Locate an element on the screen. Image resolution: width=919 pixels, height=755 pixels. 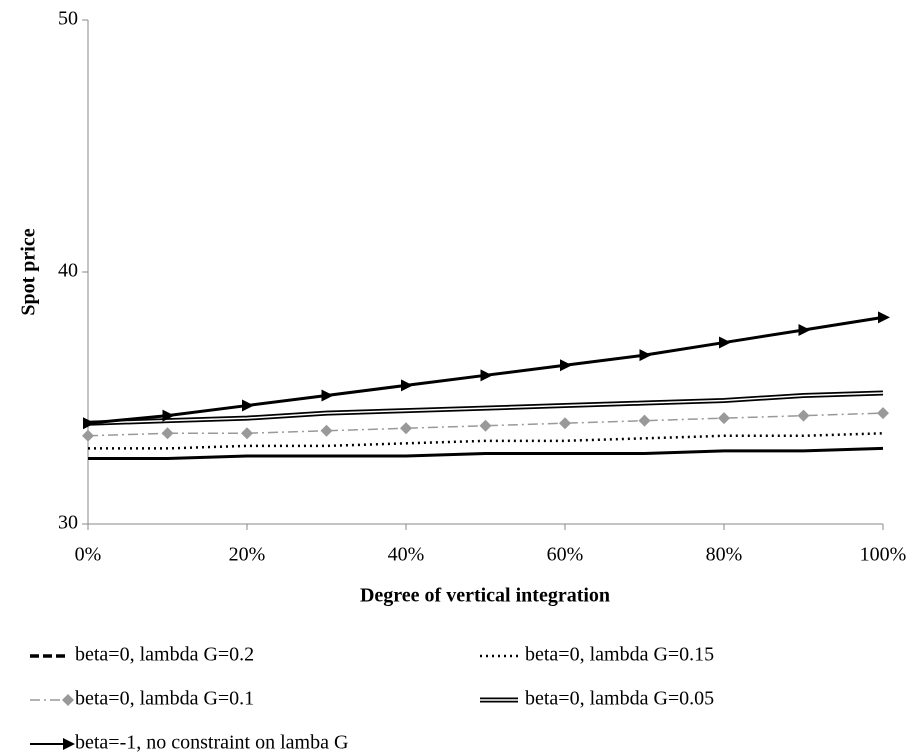
legend-label: beta=-1, no constraint on lamba G is located at coordinates (211, 743).